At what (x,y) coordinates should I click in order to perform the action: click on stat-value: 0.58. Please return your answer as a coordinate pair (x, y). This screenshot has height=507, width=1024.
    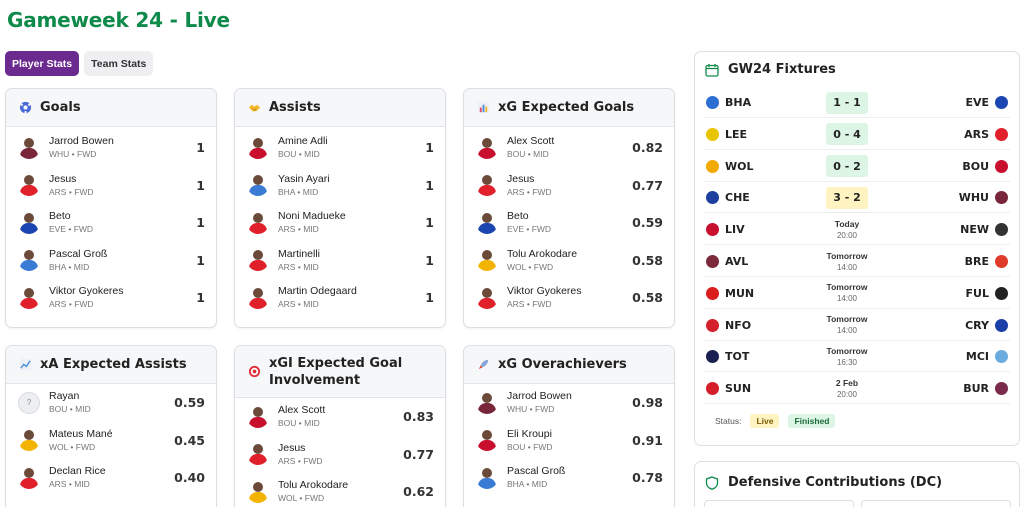
    Looking at the image, I should click on (647, 298).